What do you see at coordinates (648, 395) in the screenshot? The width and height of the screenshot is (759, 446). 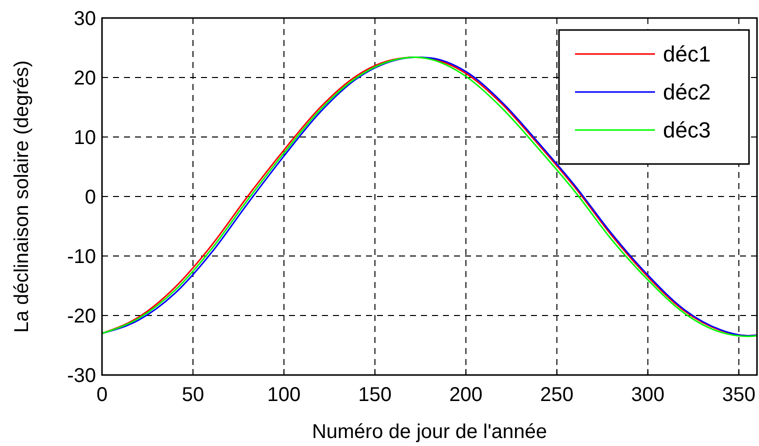 I see `x-tick-label: 300` at bounding box center [648, 395].